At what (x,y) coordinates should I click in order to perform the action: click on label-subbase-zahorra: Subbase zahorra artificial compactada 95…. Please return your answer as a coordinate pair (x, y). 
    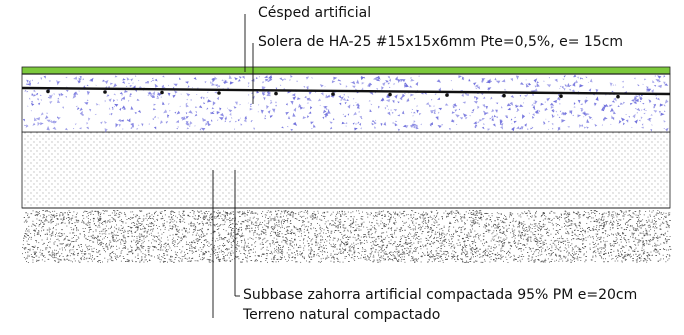
    Looking at the image, I should click on (440, 295).